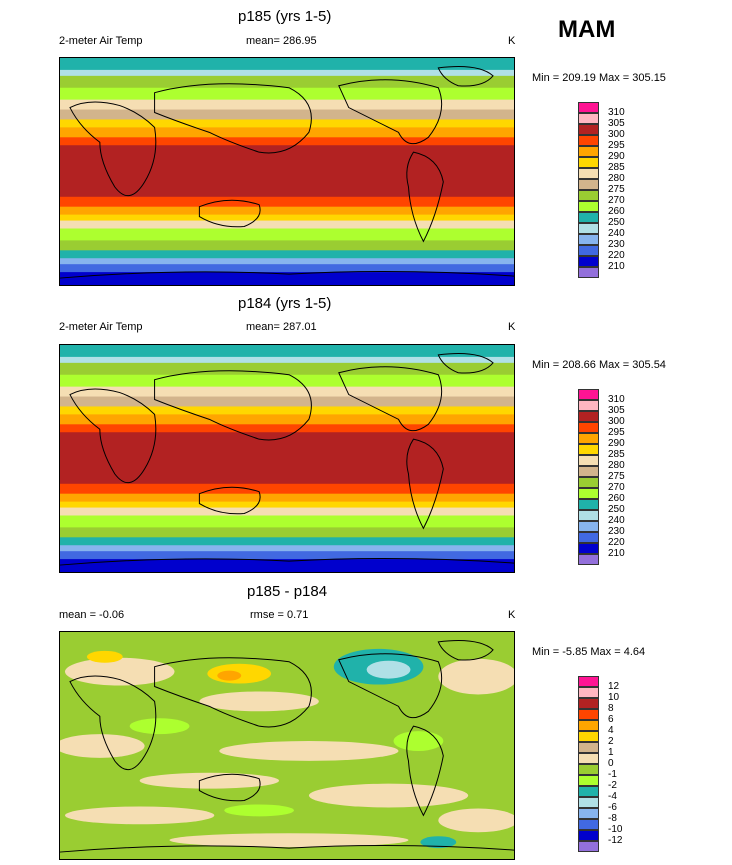 Image resolution: width=732 pixels, height=865 pixels. Describe the element at coordinates (614, 697) in the screenshot. I see `legend3-label: 10` at that location.